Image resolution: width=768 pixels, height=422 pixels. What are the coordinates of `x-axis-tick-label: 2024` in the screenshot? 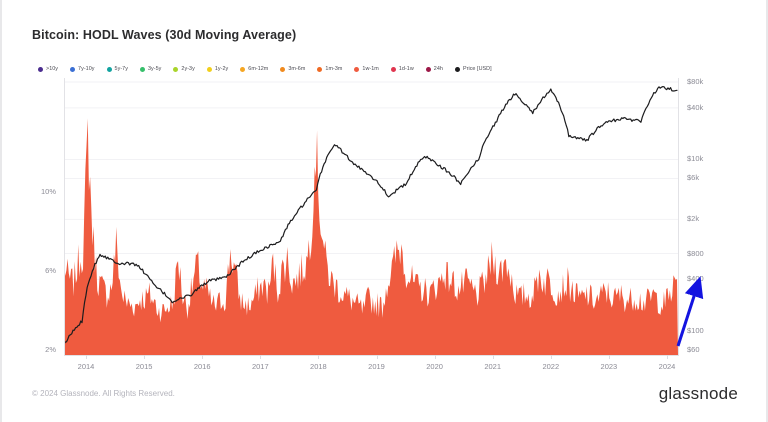 It's located at (667, 366).